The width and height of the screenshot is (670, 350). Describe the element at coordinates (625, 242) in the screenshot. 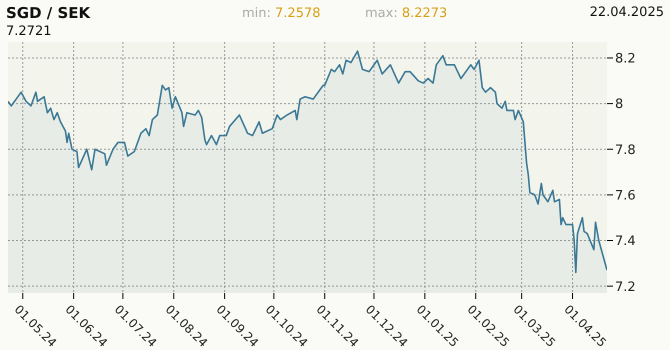

I see `y-tick-label: 7.4` at that location.